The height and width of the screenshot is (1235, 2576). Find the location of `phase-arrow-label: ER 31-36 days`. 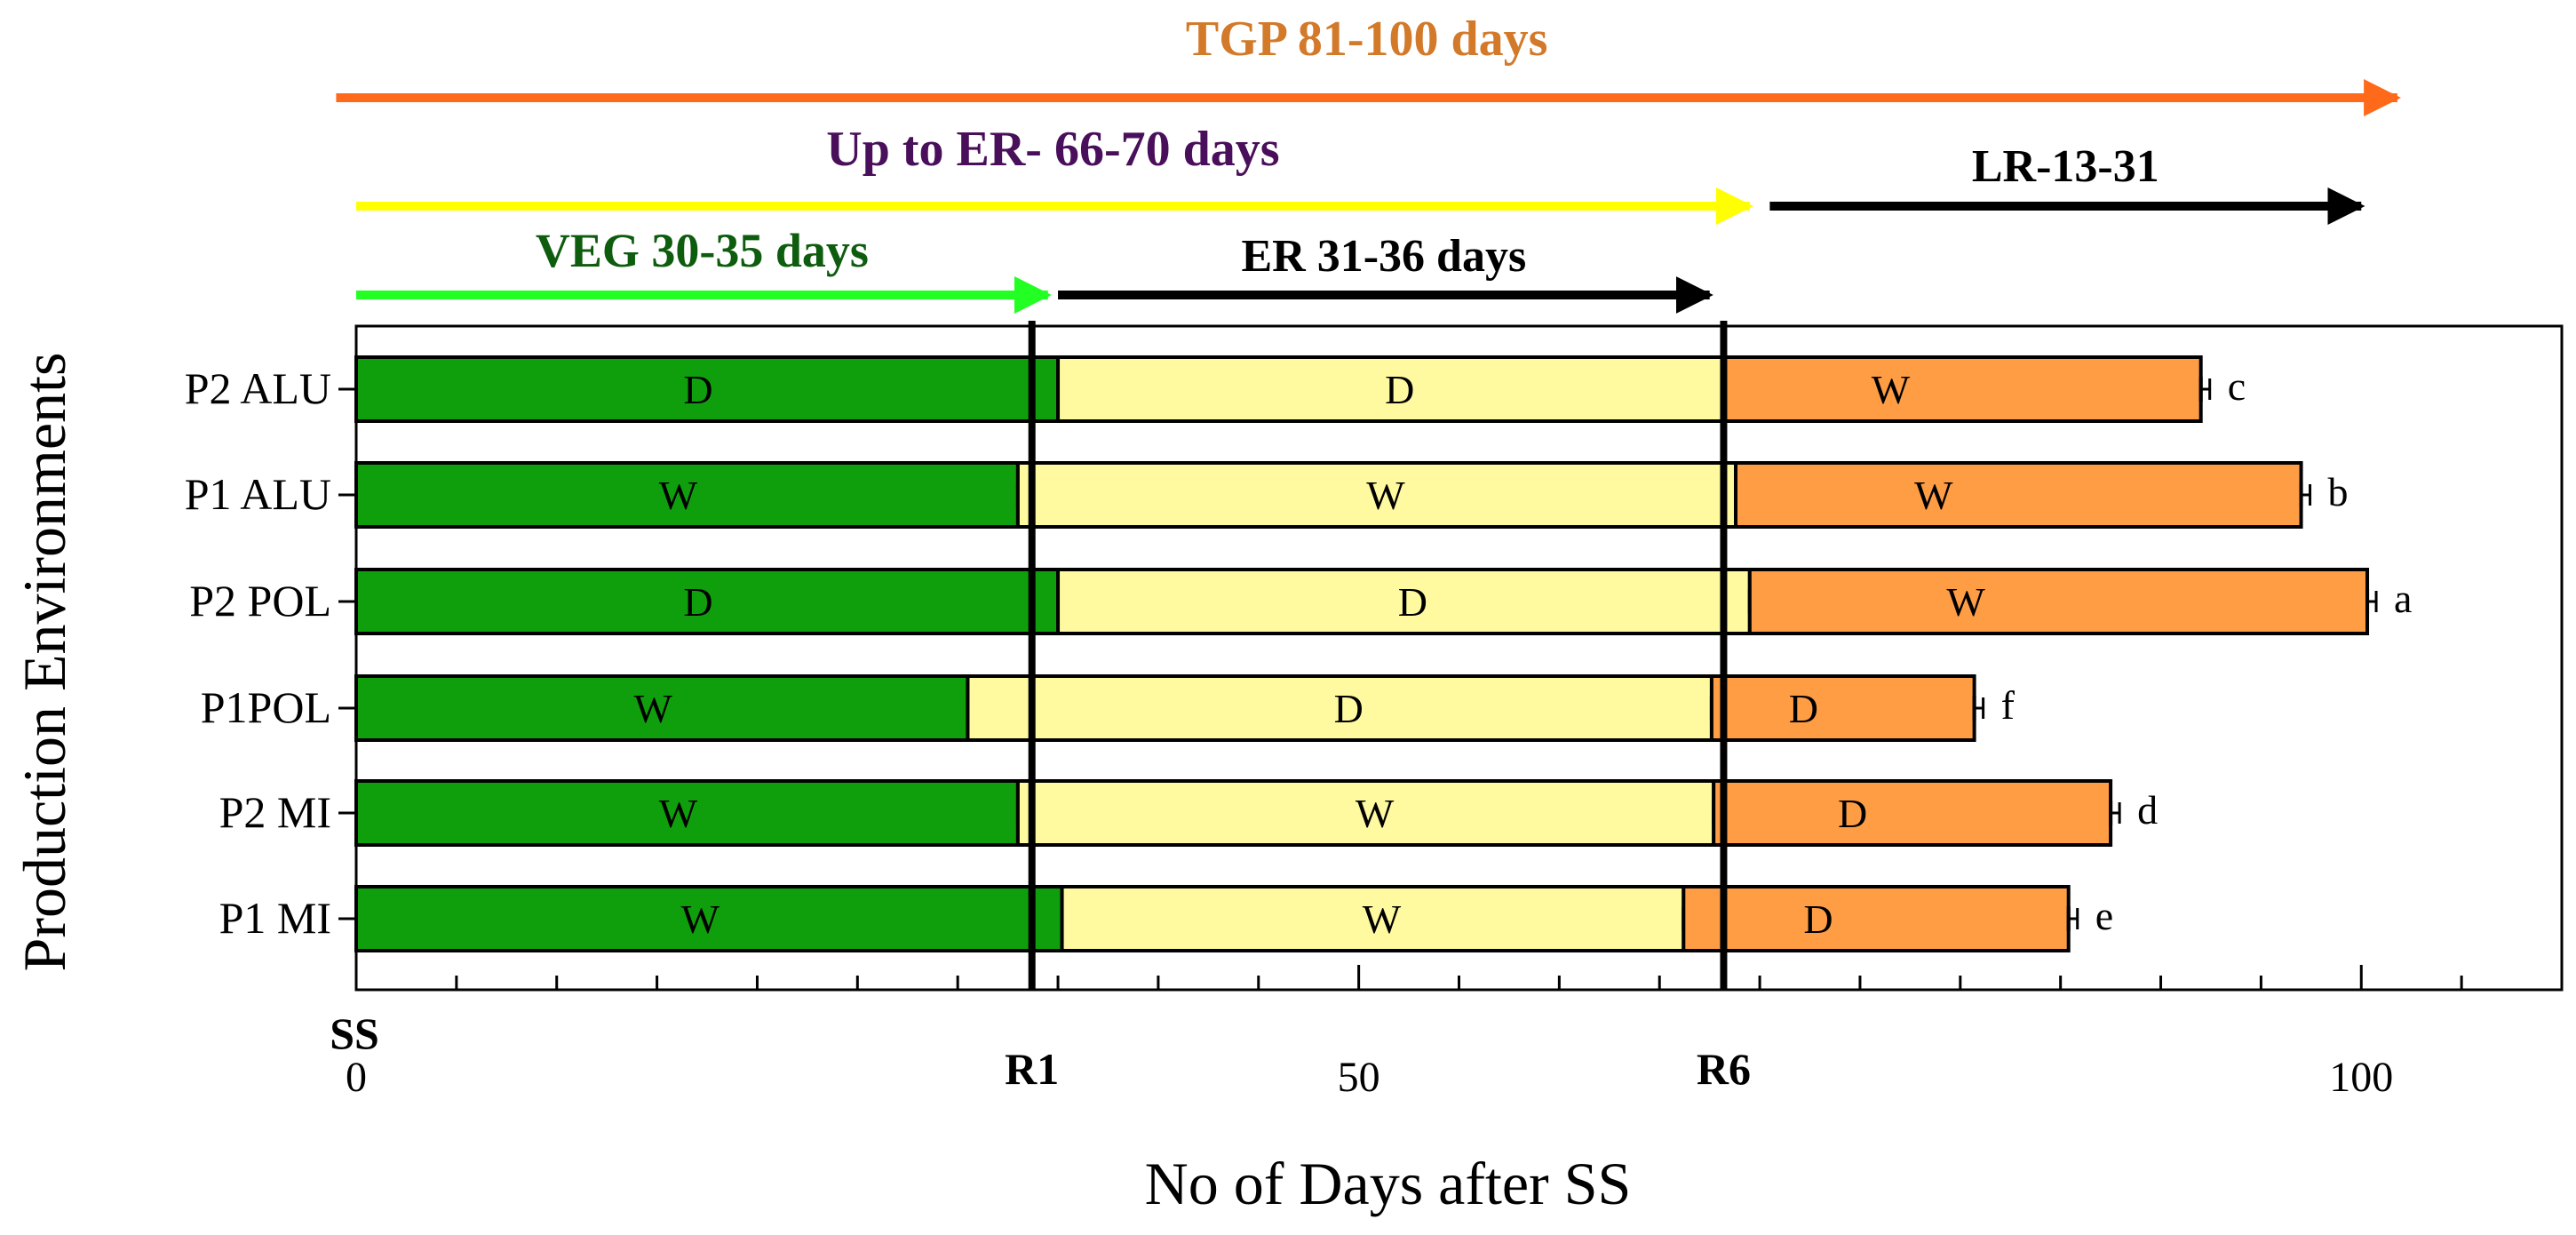

phase-arrow-label: ER 31-36 days is located at coordinates (1383, 256).